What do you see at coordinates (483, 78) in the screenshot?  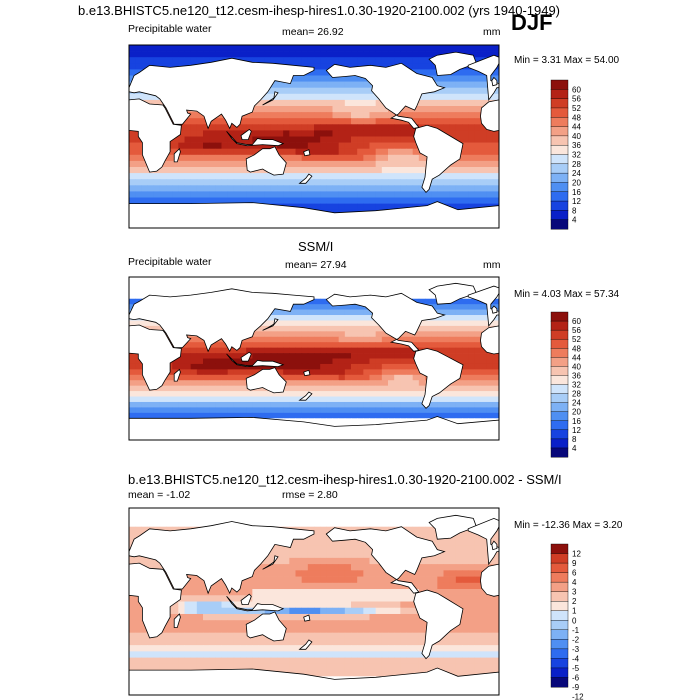 I see `land-europe-asia` at bounding box center [483, 78].